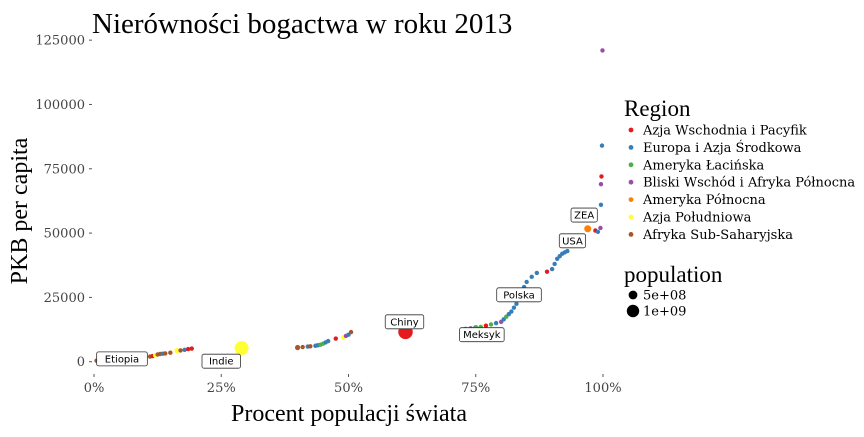 The image size is (864, 437). Describe the element at coordinates (475, 388) in the screenshot. I see `x-tick-label: 75%` at that location.